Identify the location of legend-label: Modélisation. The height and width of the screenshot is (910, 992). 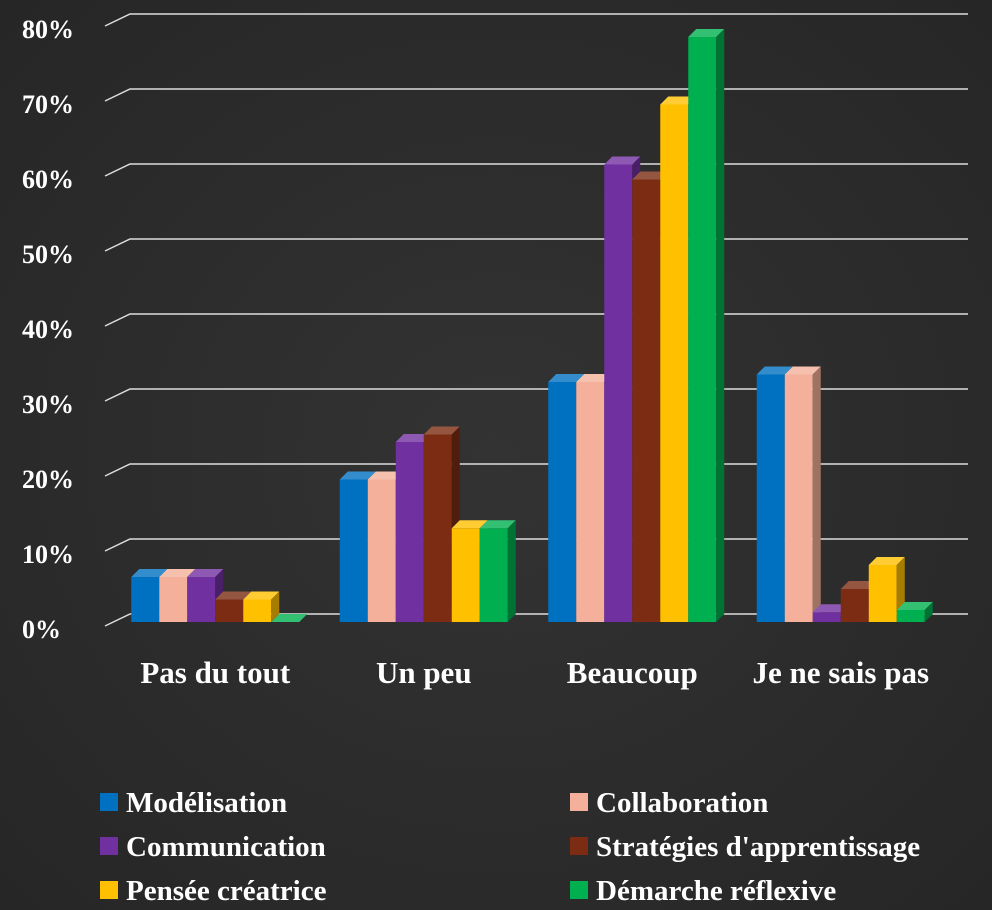
(206, 803).